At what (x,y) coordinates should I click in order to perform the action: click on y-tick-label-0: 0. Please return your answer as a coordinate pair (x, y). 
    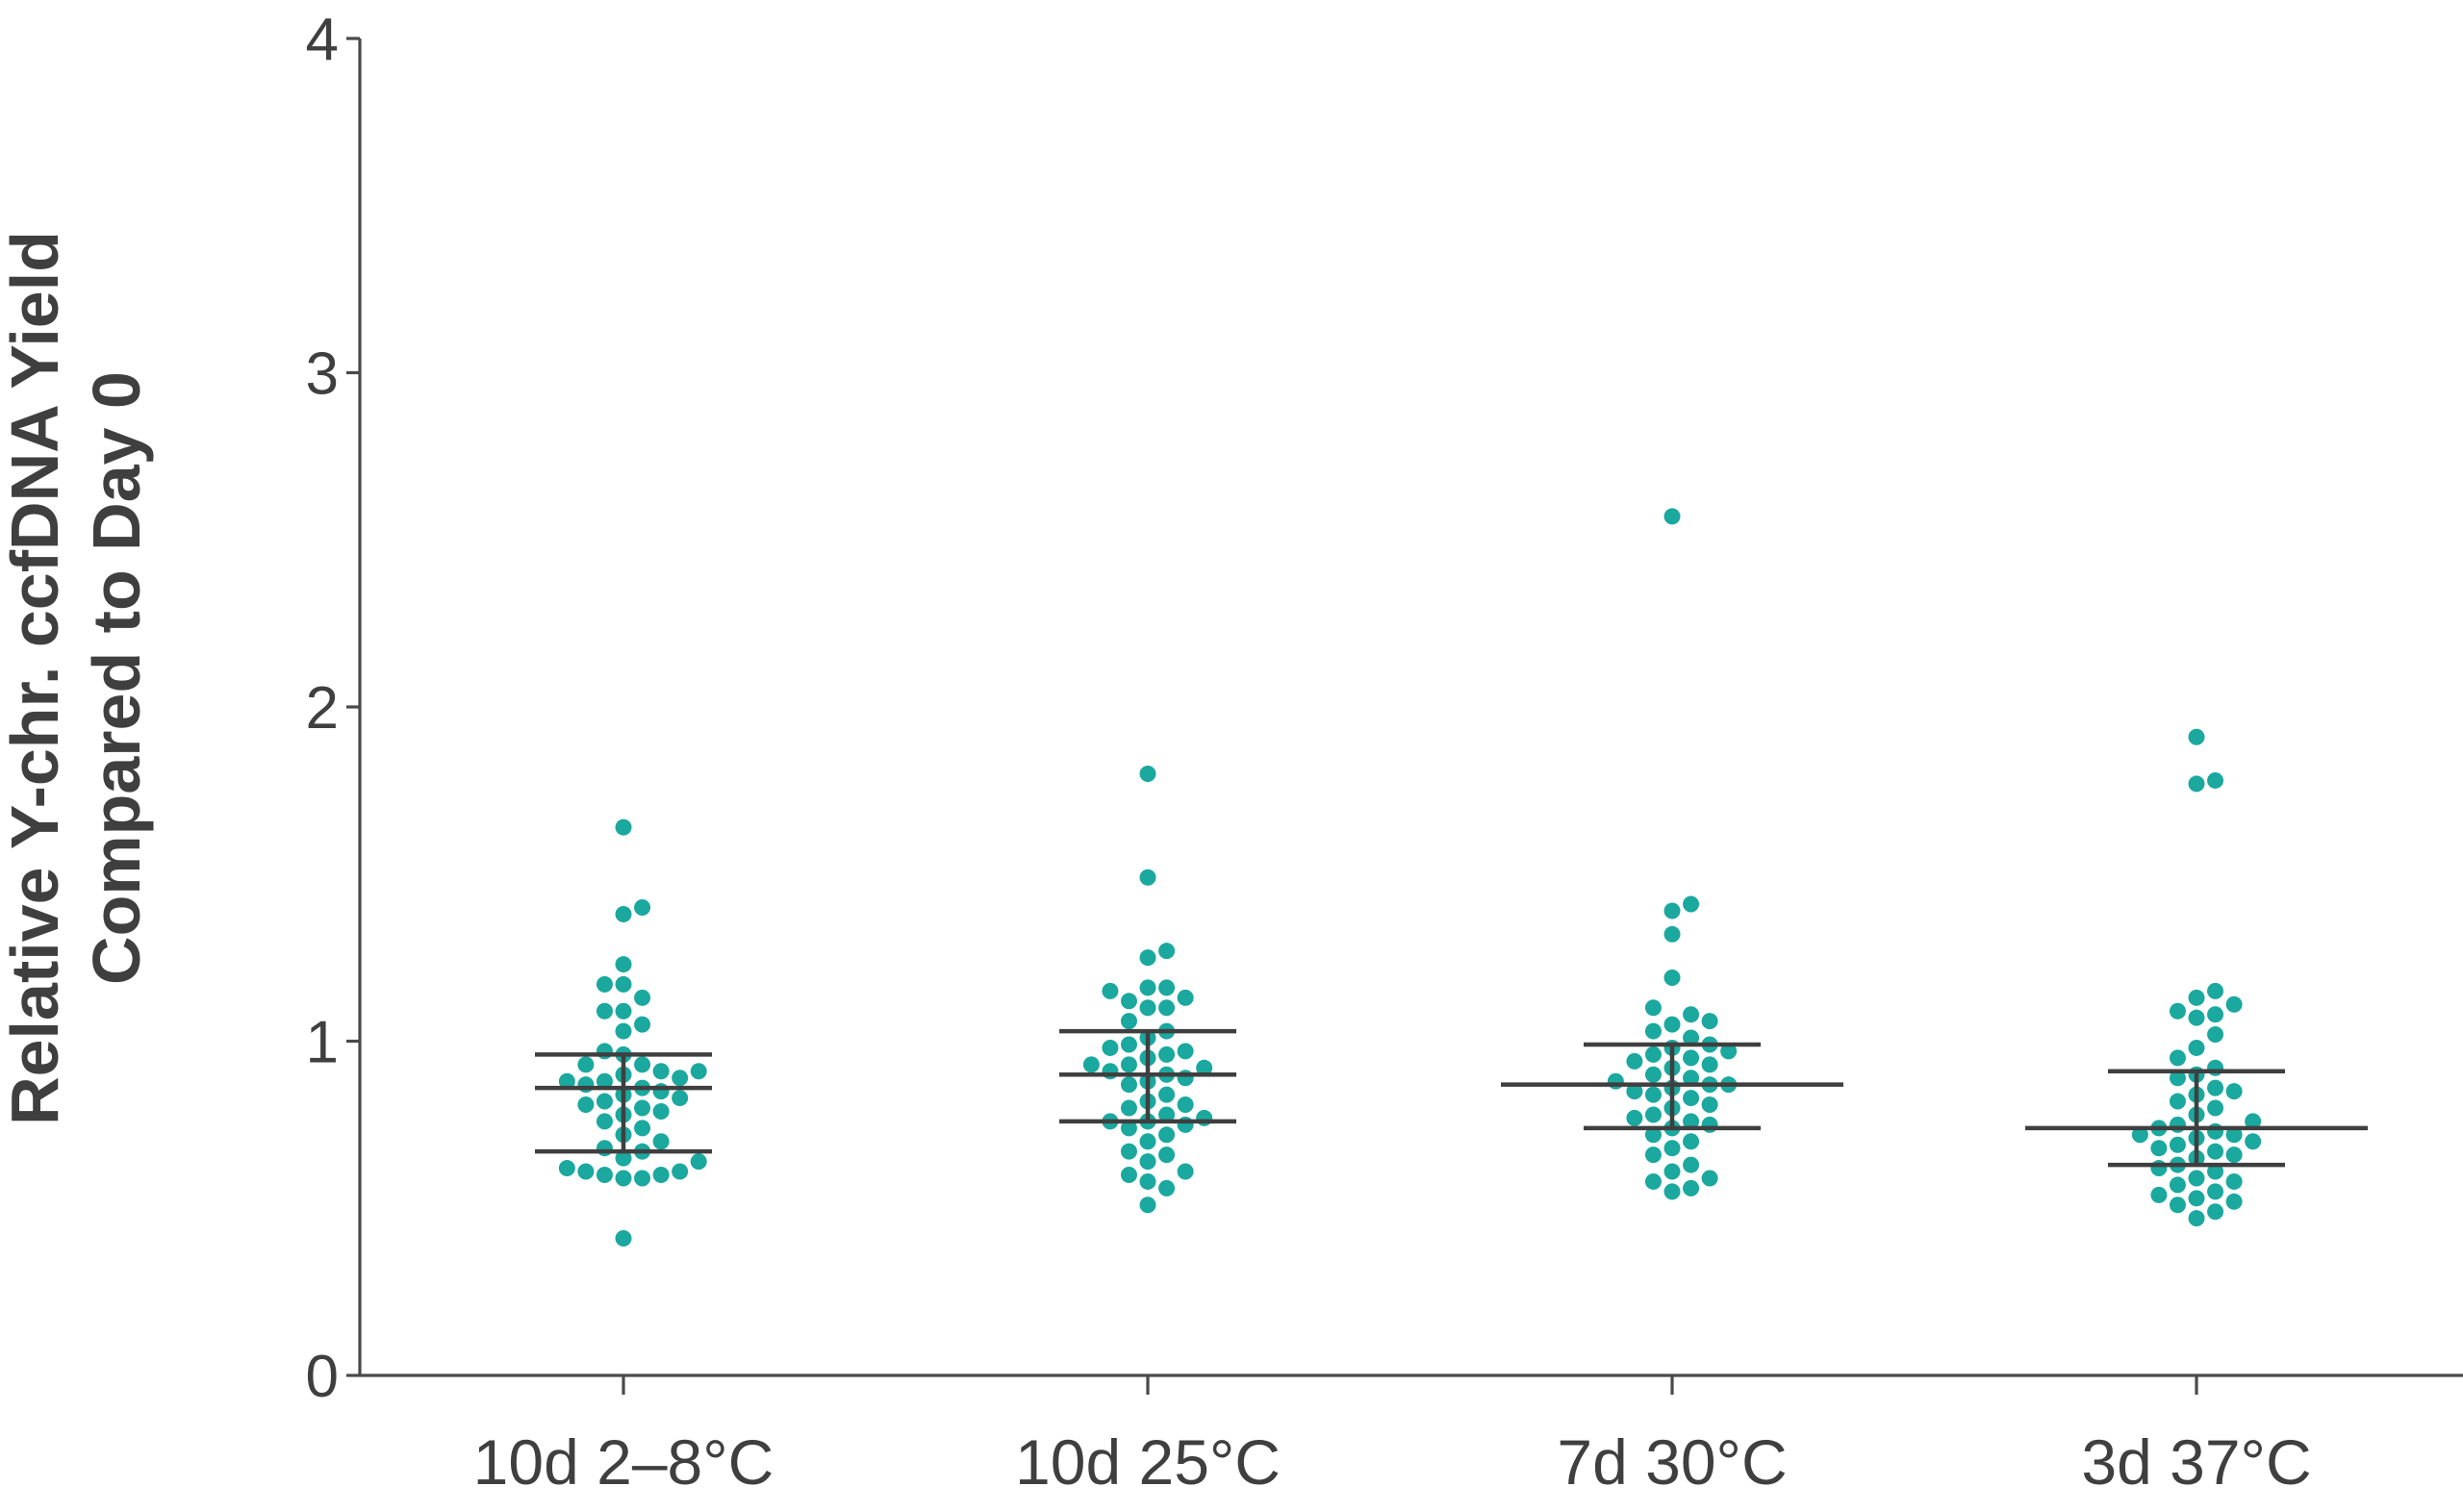
    Looking at the image, I should click on (322, 1377).